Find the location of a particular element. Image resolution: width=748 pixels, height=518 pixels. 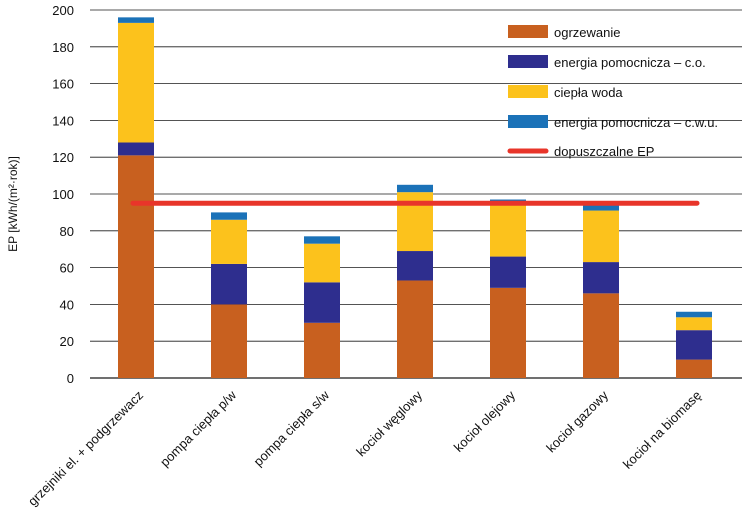

legend-label-3: ciepła woda is located at coordinates (588, 92).